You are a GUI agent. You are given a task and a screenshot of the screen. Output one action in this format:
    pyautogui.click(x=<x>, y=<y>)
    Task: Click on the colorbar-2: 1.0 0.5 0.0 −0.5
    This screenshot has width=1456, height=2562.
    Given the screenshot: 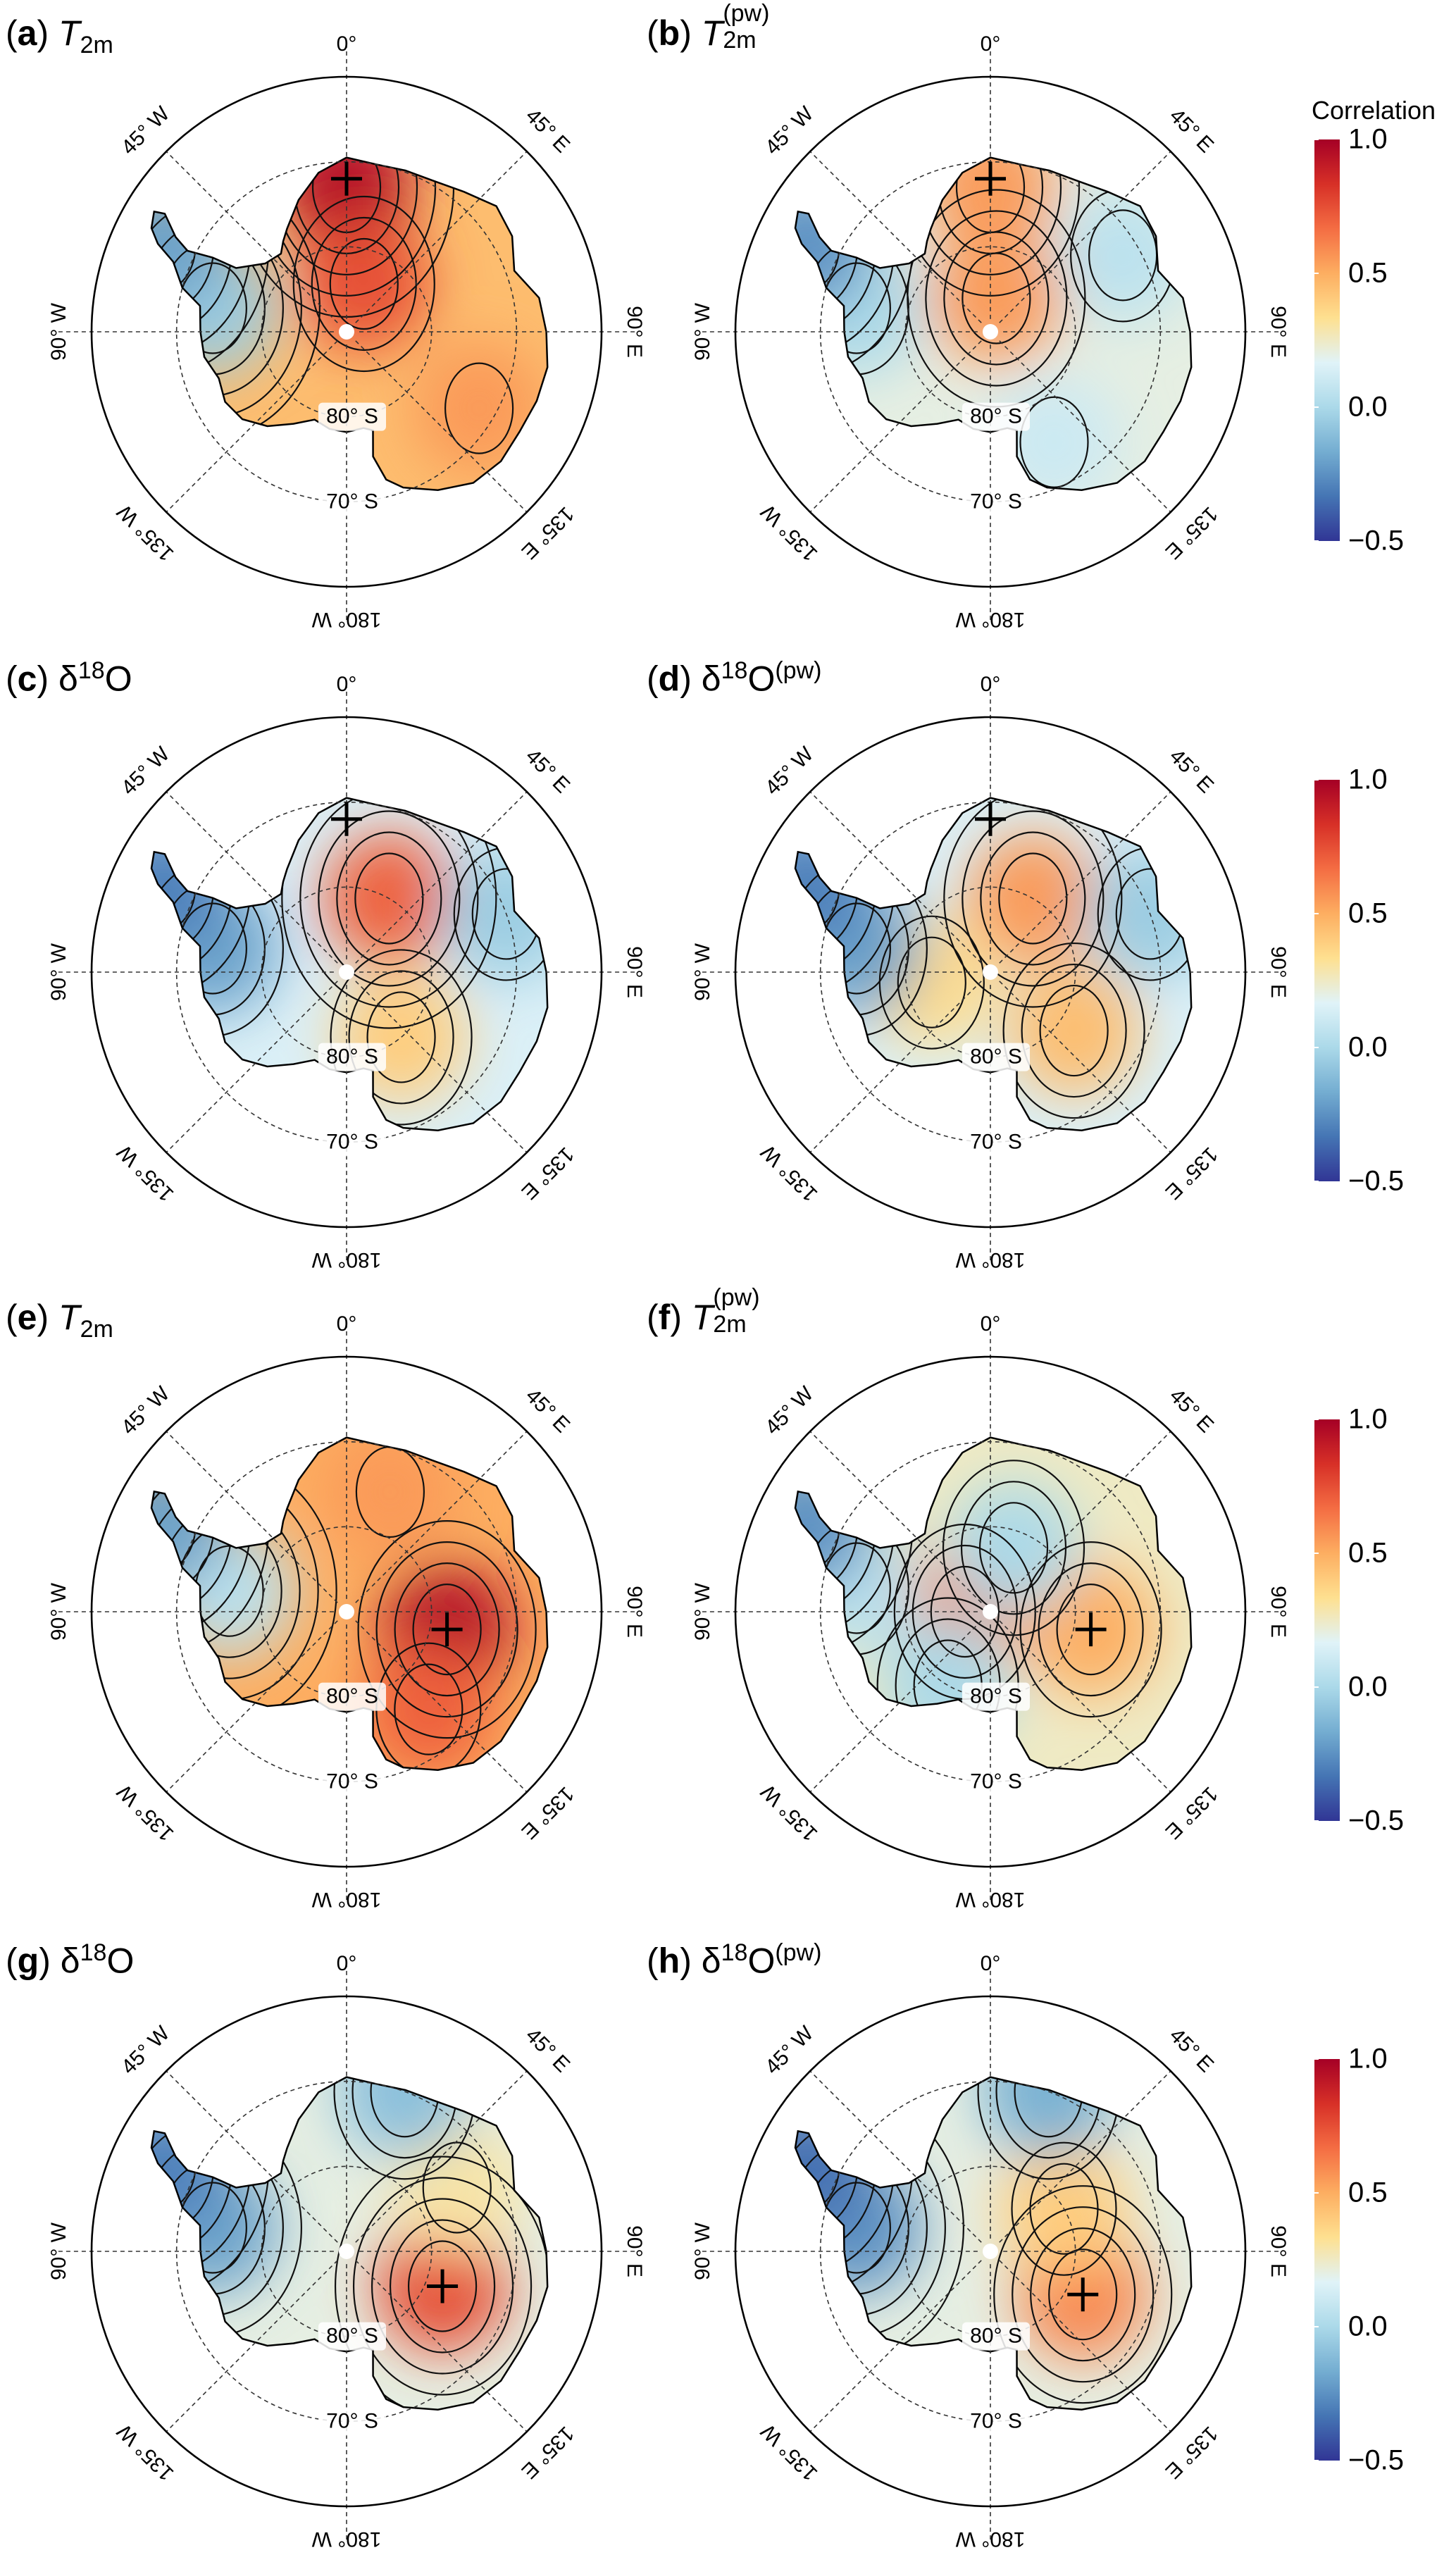 What is the action you would take?
    pyautogui.click(x=1359, y=980)
    